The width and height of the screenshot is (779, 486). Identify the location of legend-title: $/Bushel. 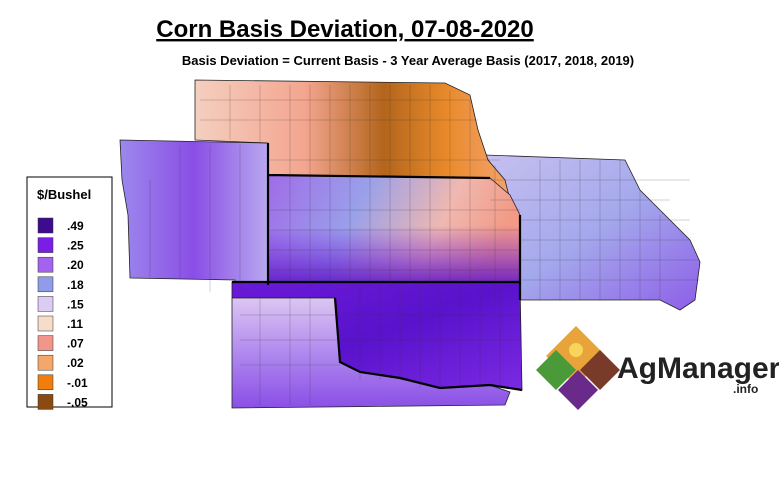
(64, 194).